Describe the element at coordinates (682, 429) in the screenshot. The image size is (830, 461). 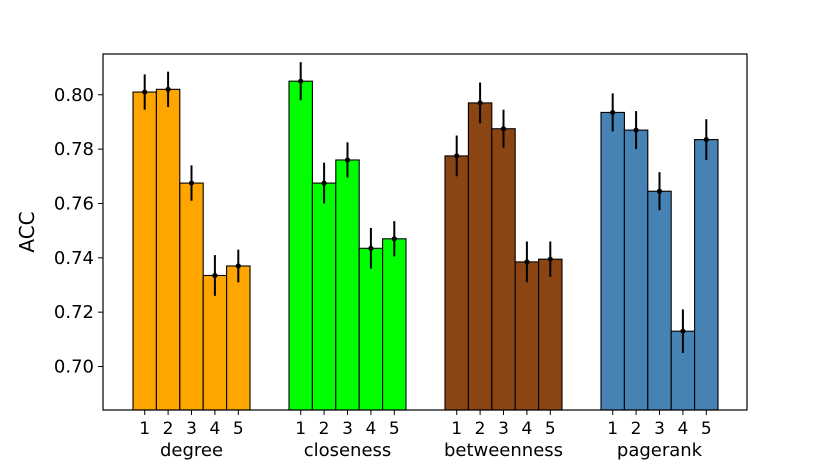
I see `x-tick-label-pagerank-4: 4` at that location.